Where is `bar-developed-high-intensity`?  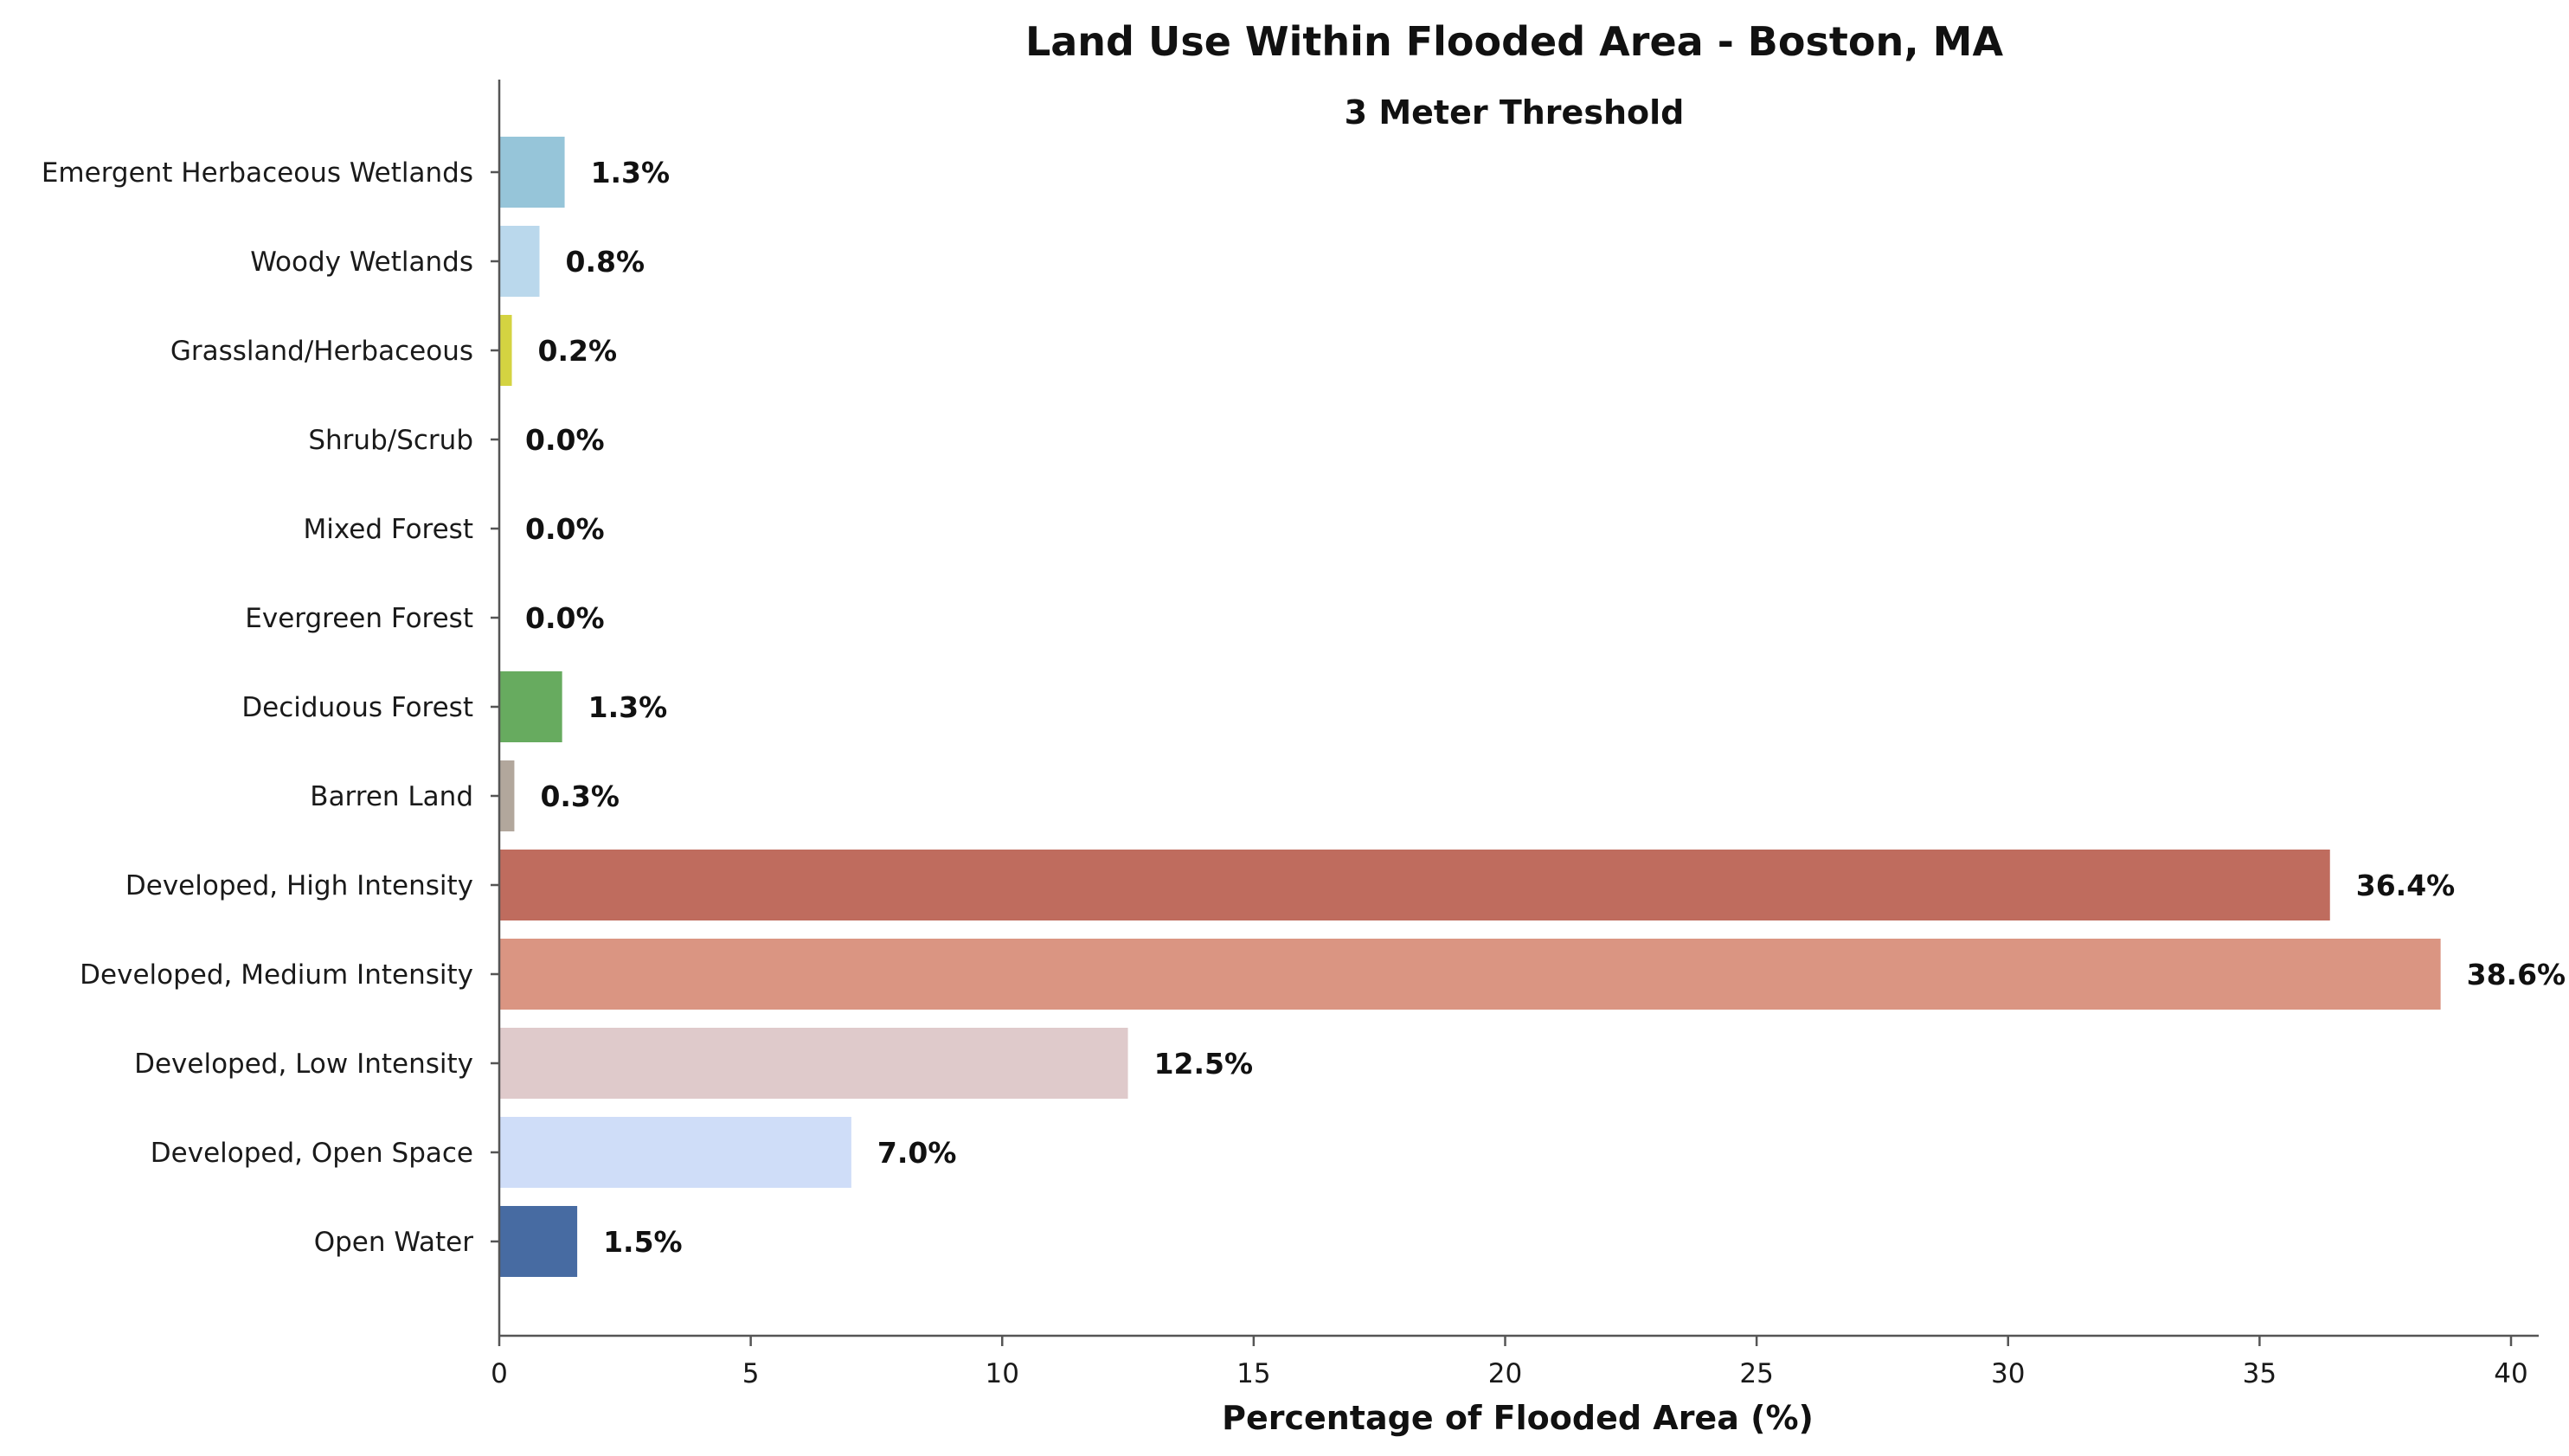
bar-developed-high-intensity is located at coordinates (1414, 885).